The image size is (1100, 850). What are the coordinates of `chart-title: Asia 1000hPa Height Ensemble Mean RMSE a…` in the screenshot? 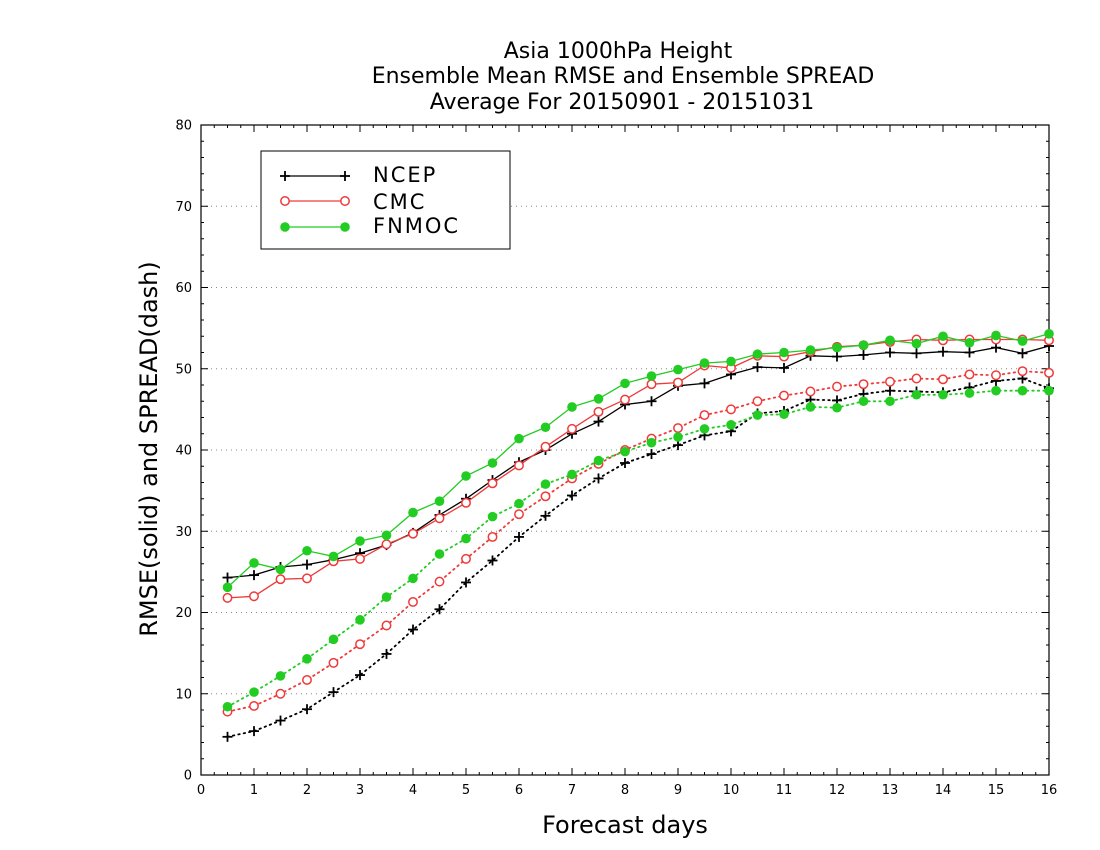 It's located at (623, 77).